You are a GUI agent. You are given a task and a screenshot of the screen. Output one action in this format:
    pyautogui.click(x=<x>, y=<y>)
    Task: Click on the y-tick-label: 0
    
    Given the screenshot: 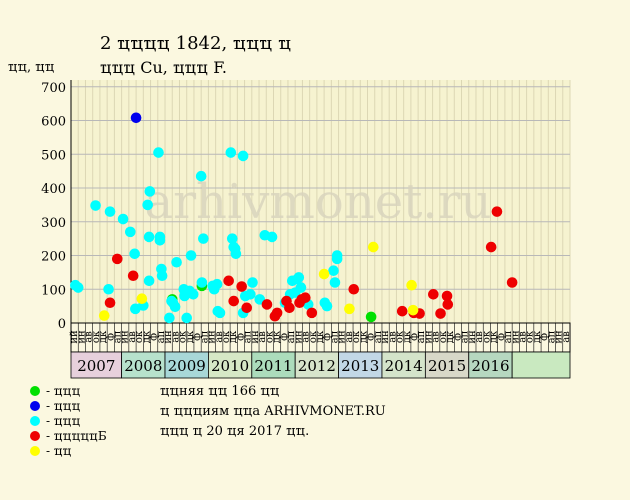 What is the action you would take?
    pyautogui.click(x=62, y=324)
    